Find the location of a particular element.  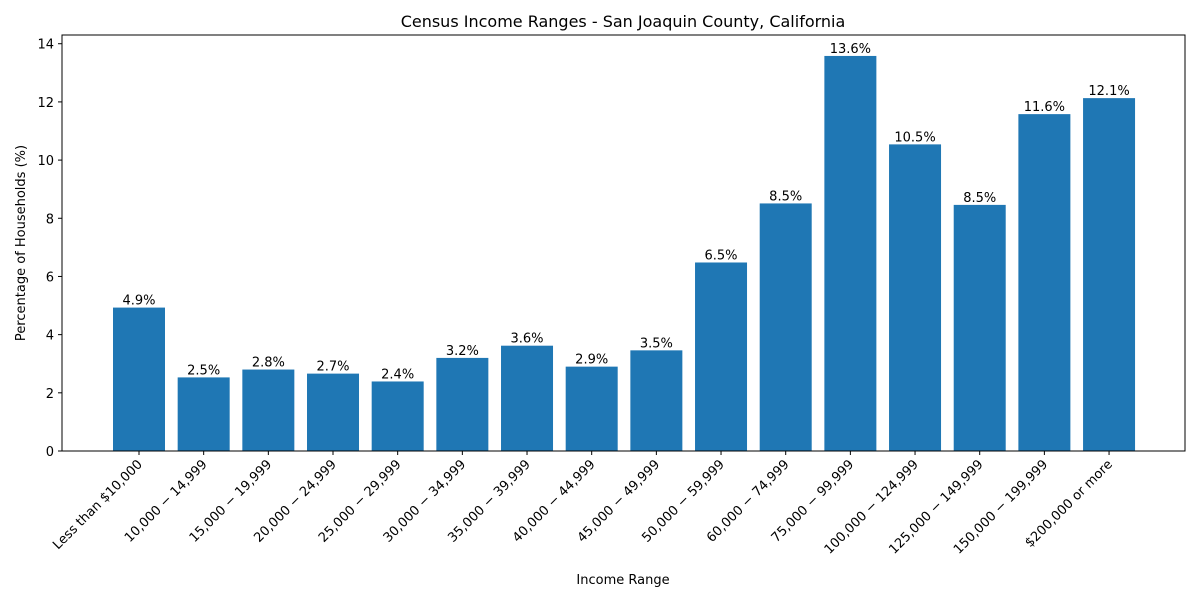

bar-value-label: 13.6% is located at coordinates (850, 49).